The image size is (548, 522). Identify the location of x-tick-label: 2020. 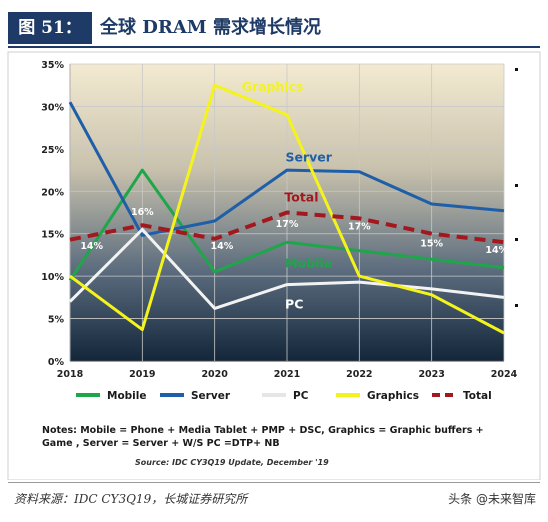
(214, 374).